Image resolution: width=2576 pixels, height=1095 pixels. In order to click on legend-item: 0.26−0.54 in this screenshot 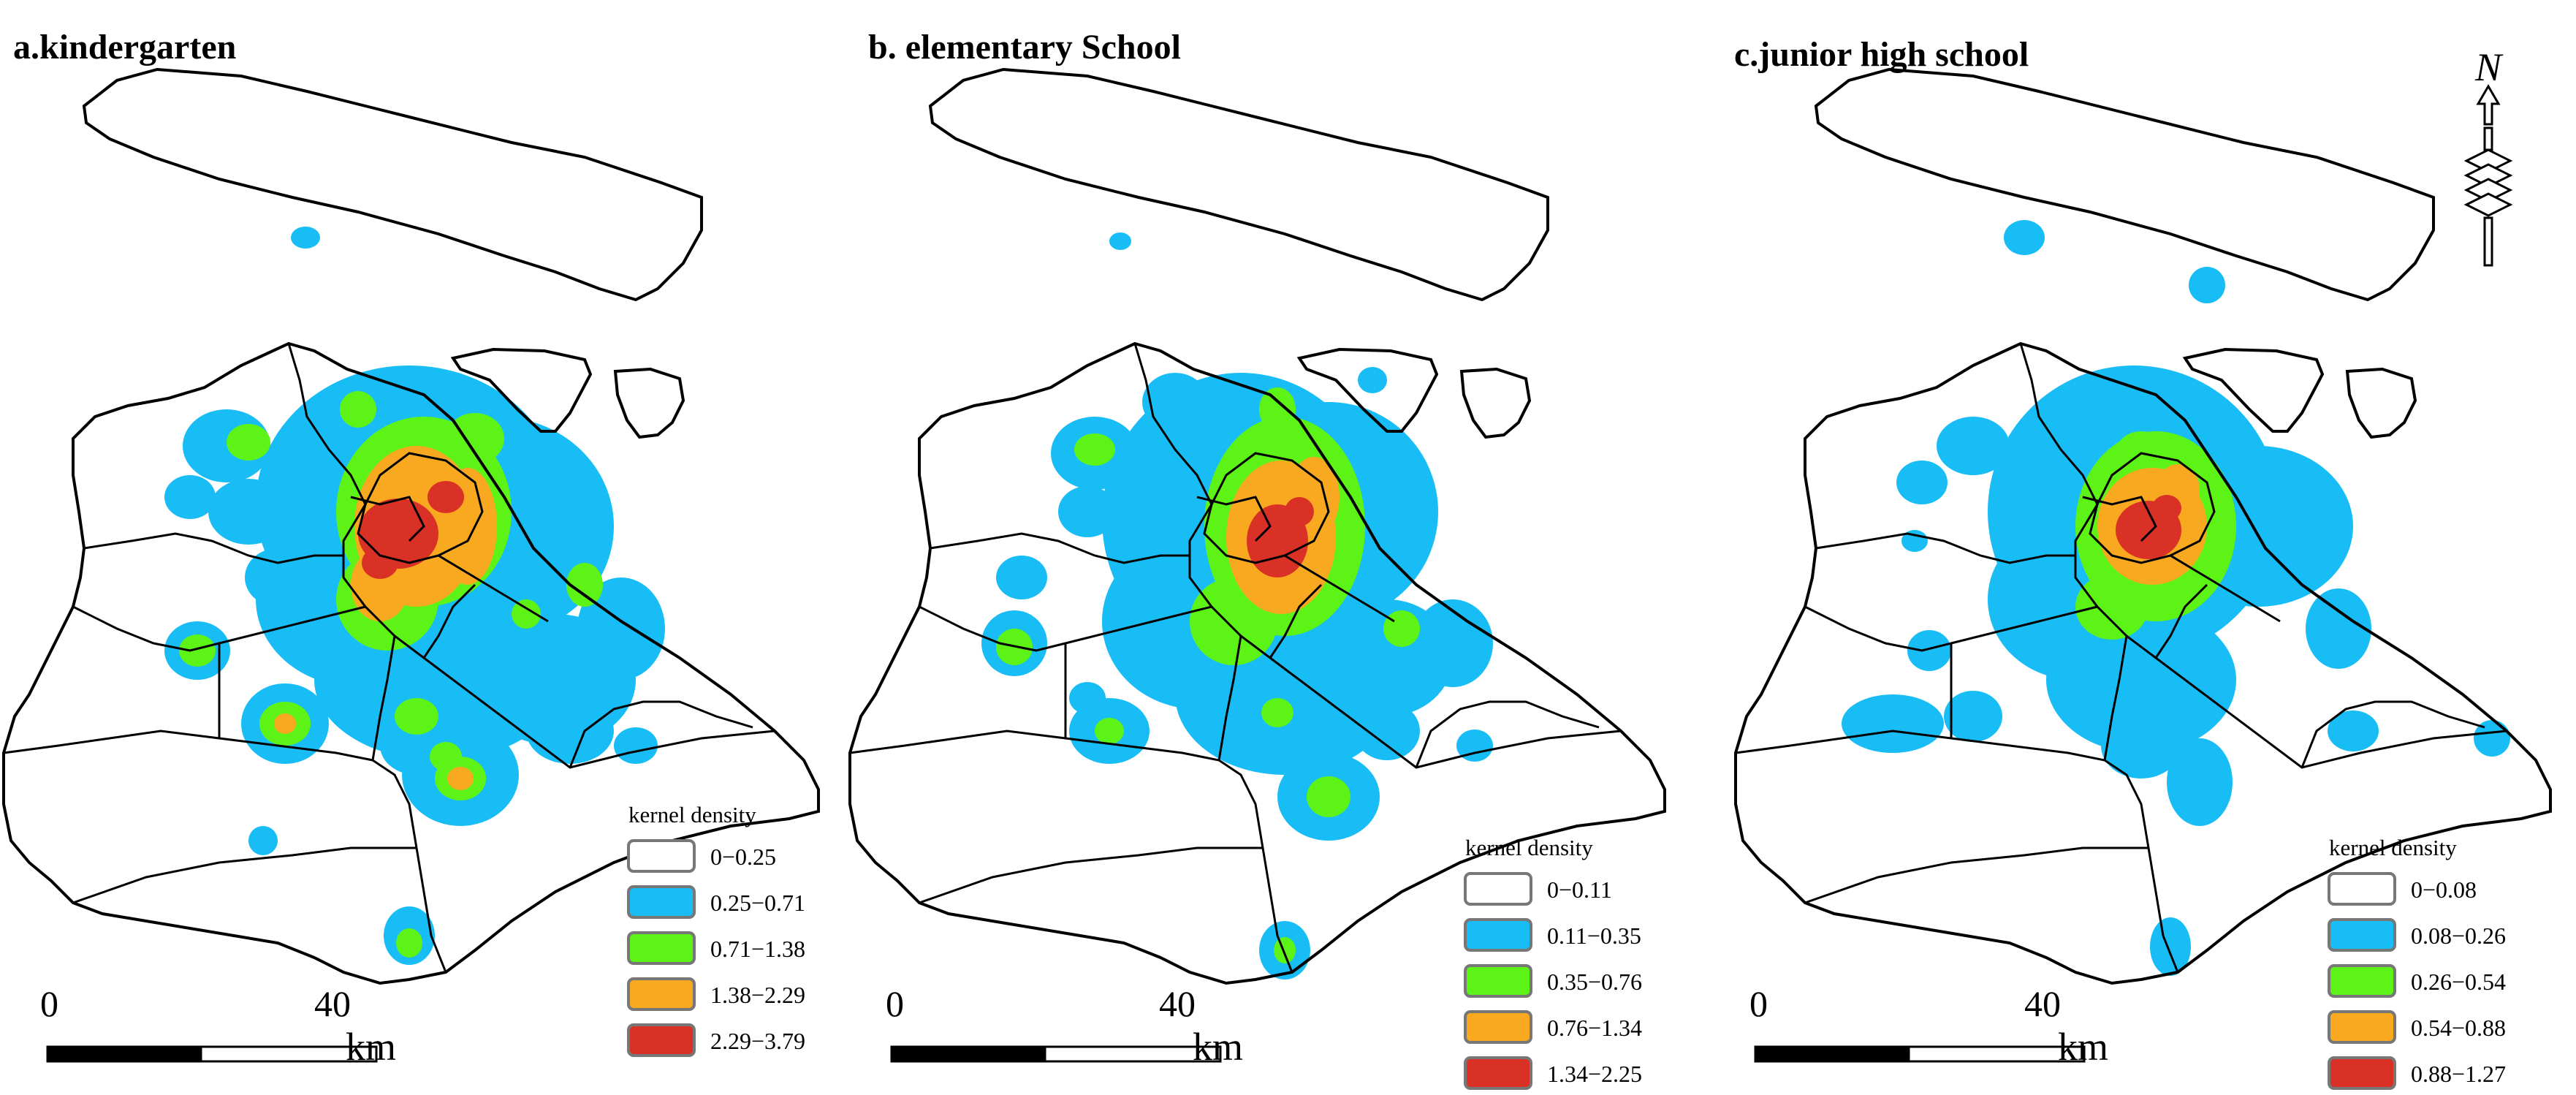, I will do `click(2417, 981)`.